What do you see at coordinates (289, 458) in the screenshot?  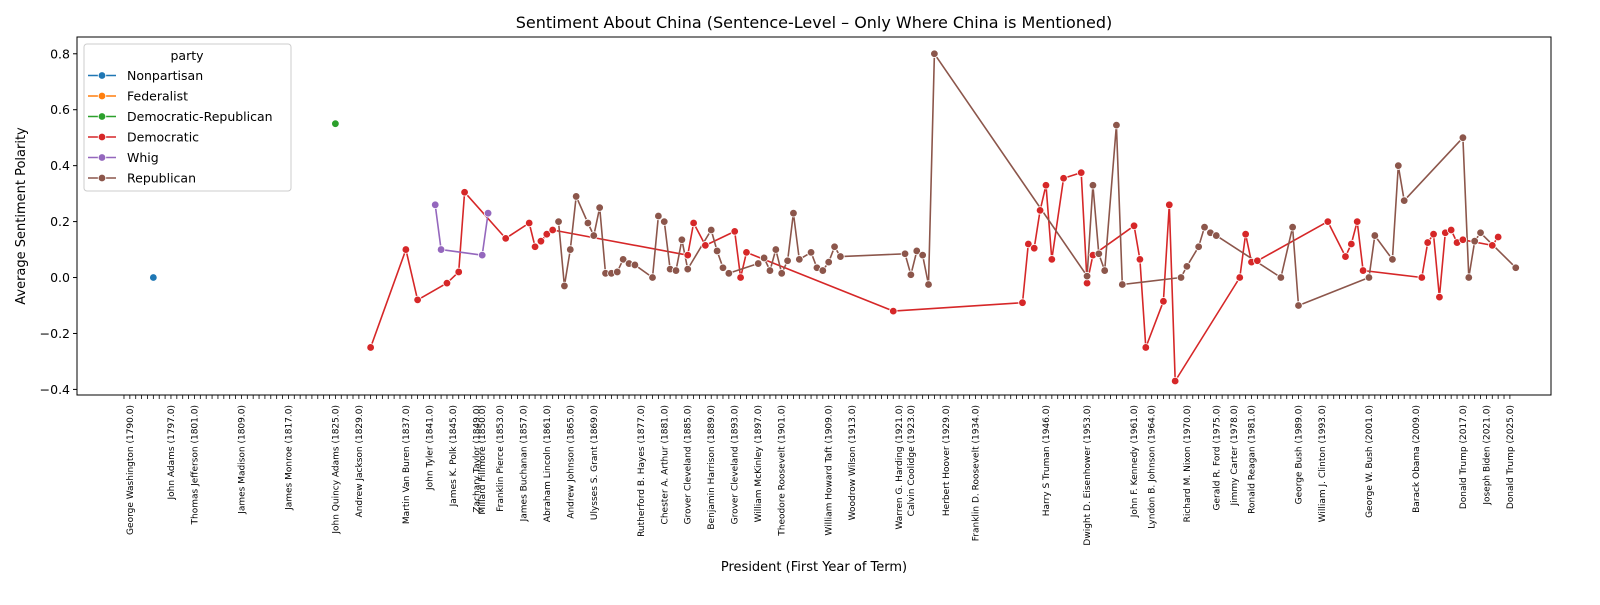 I see `x-tick-label: James Monroe (1817.0)` at bounding box center [289, 458].